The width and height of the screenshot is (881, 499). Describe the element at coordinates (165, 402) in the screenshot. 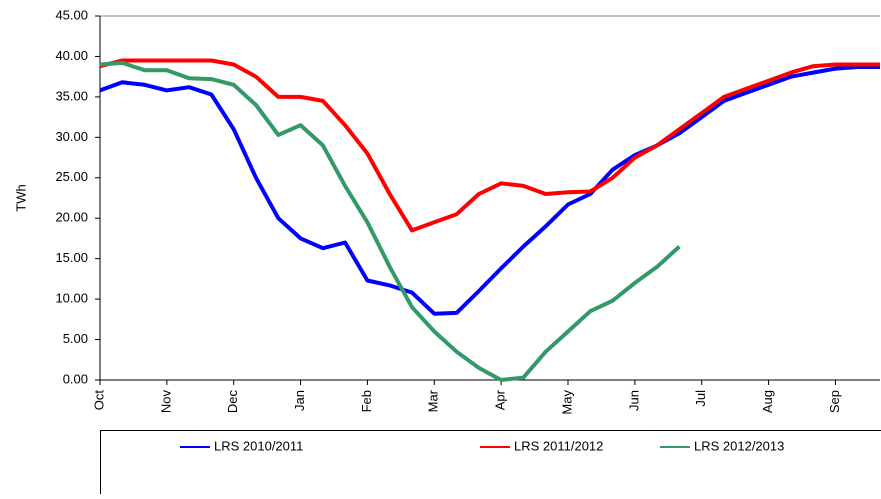

I see `x-tick-label: Nov` at that location.